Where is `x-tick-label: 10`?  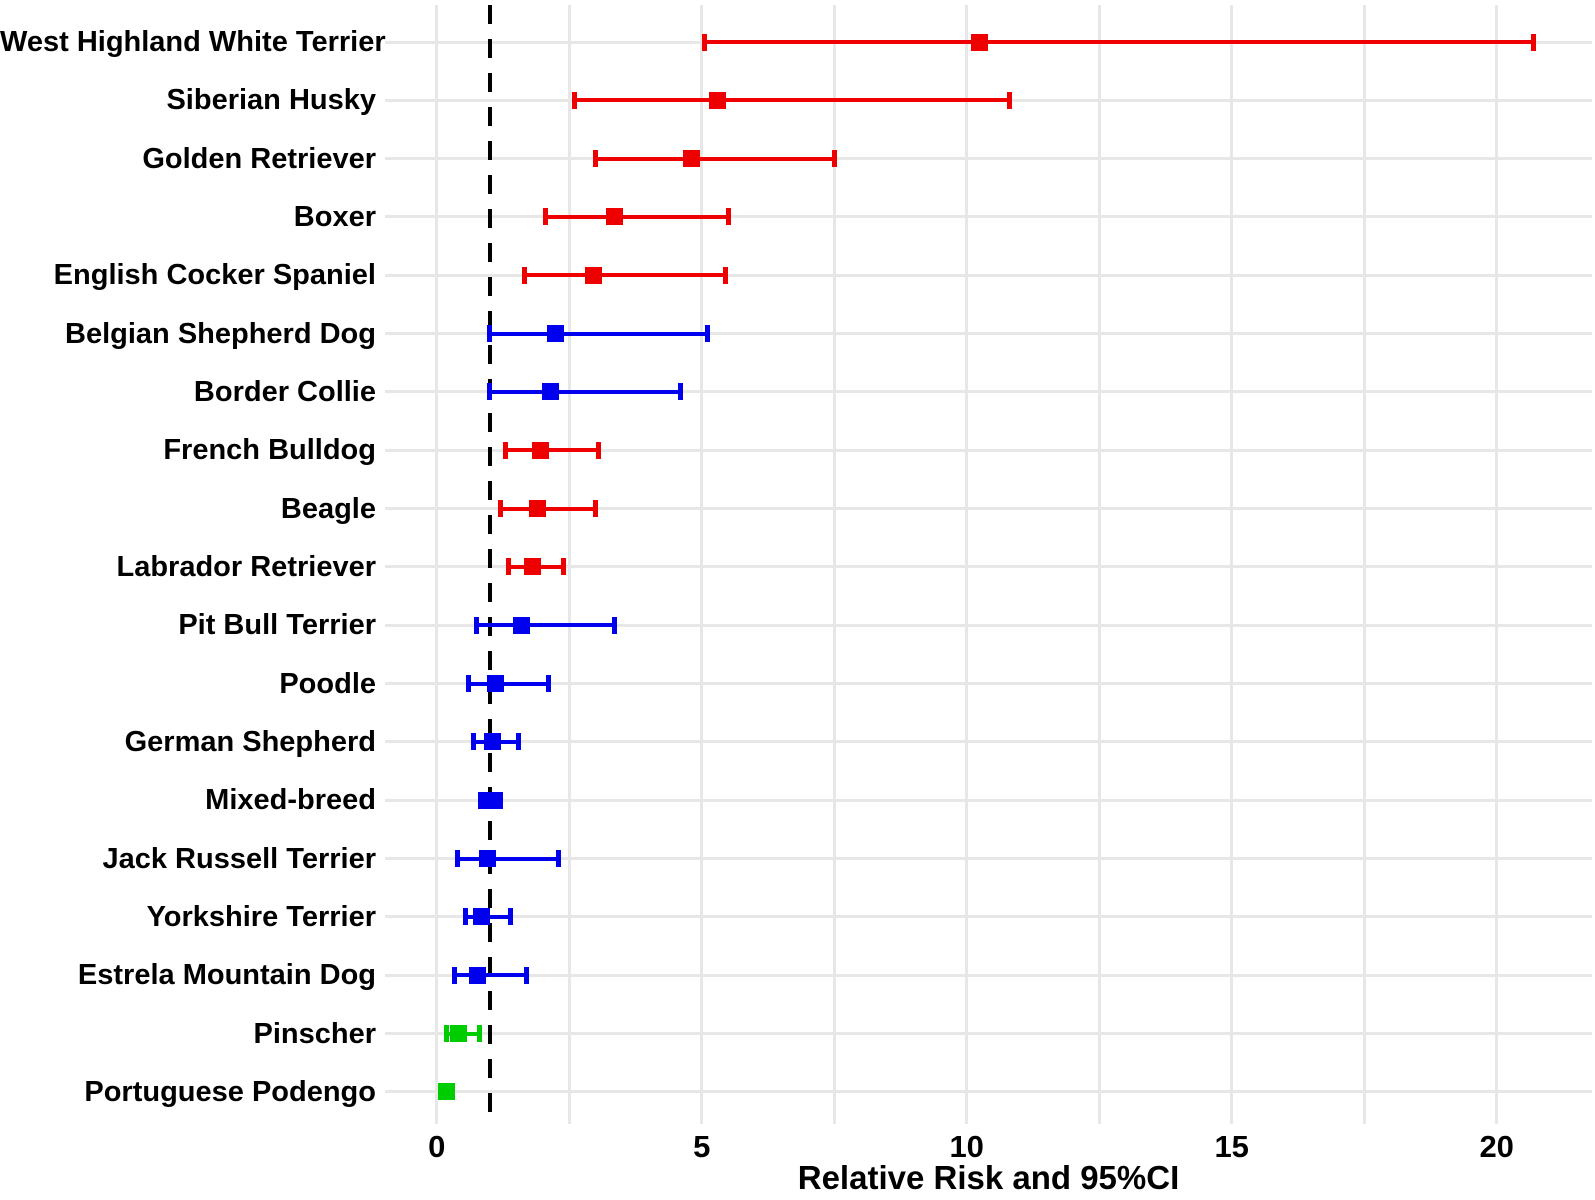
x-tick-label: 10 is located at coordinates (966, 1146).